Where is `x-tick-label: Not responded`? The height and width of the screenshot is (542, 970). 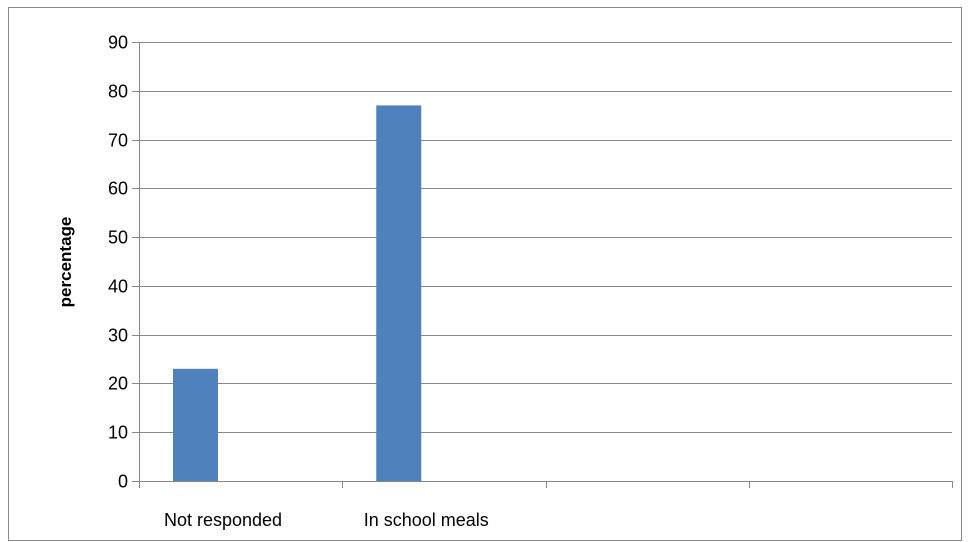 x-tick-label: Not responded is located at coordinates (223, 520).